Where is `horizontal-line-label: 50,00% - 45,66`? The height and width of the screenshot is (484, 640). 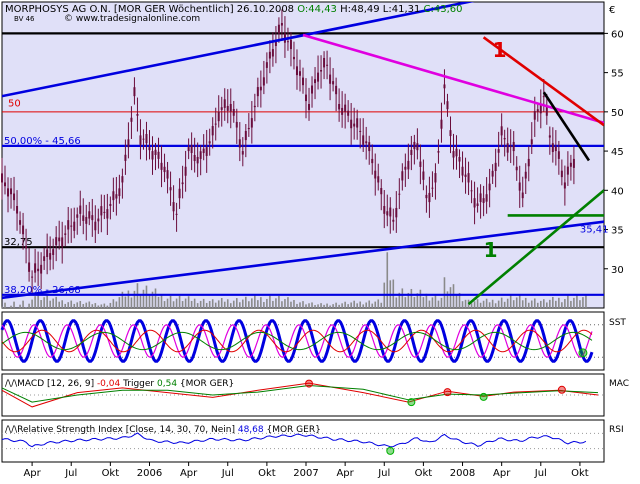 horizontal-line-label: 50,00% - 45,66 is located at coordinates (42, 141).